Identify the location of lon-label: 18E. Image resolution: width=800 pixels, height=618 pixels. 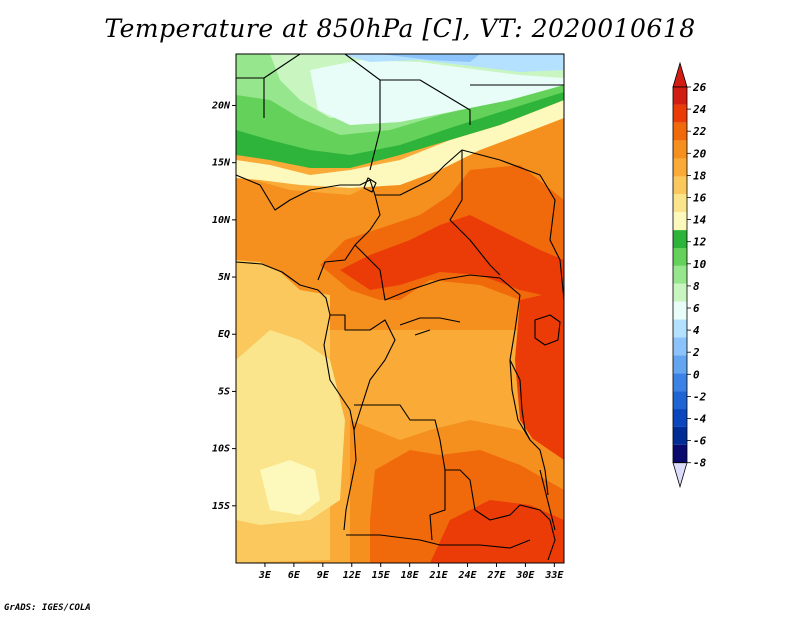
(410, 575).